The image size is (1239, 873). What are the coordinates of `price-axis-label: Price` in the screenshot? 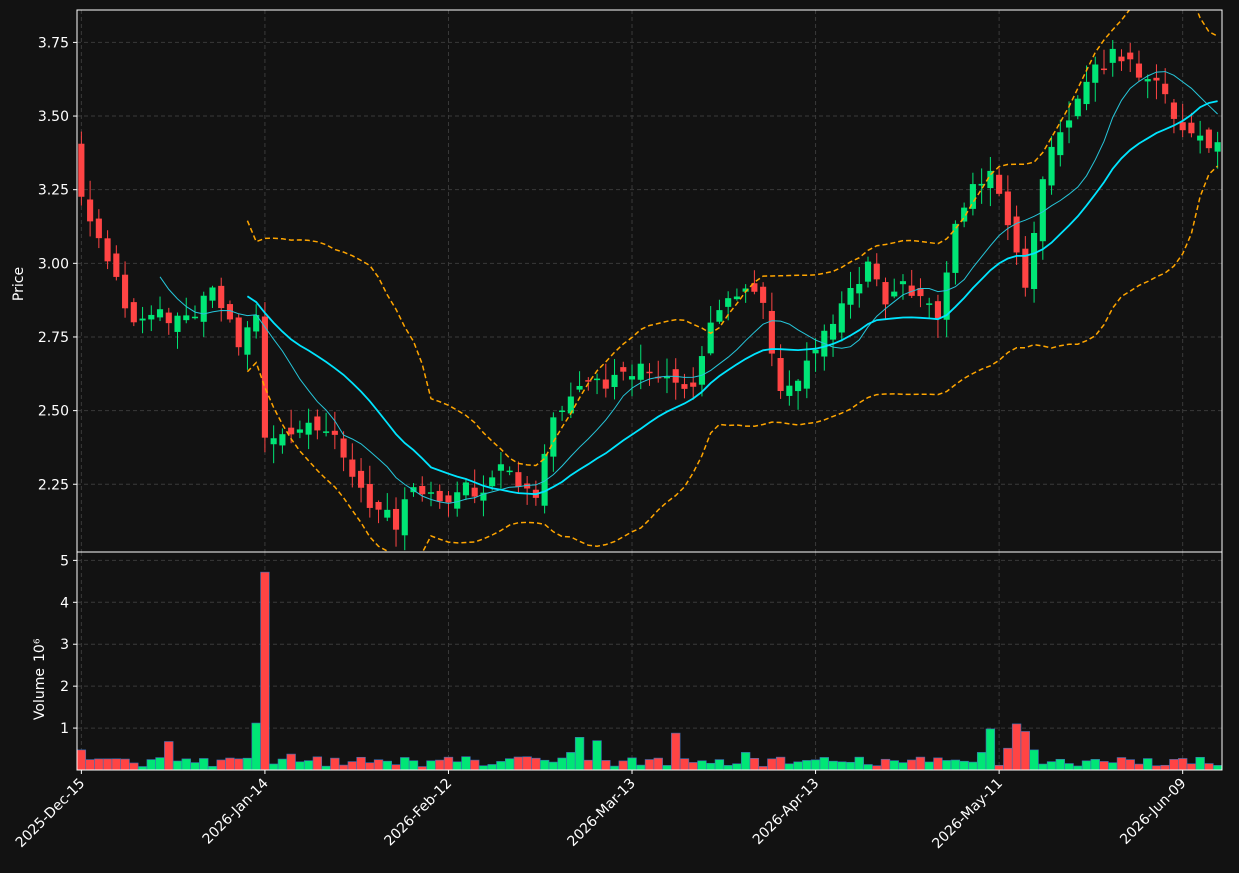 It's located at (19, 284).